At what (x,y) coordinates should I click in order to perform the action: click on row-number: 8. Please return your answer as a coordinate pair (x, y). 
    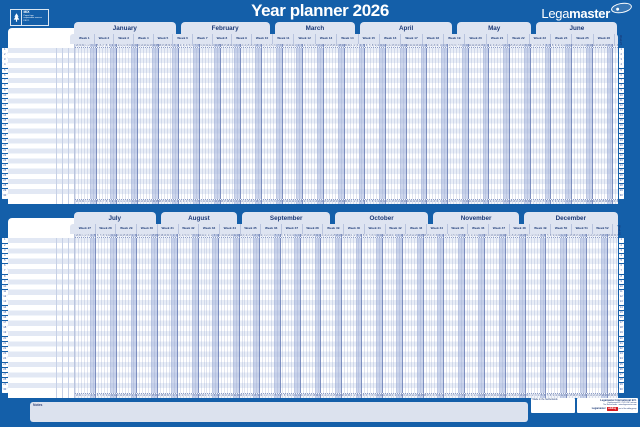
    Looking at the image, I should click on (621, 276).